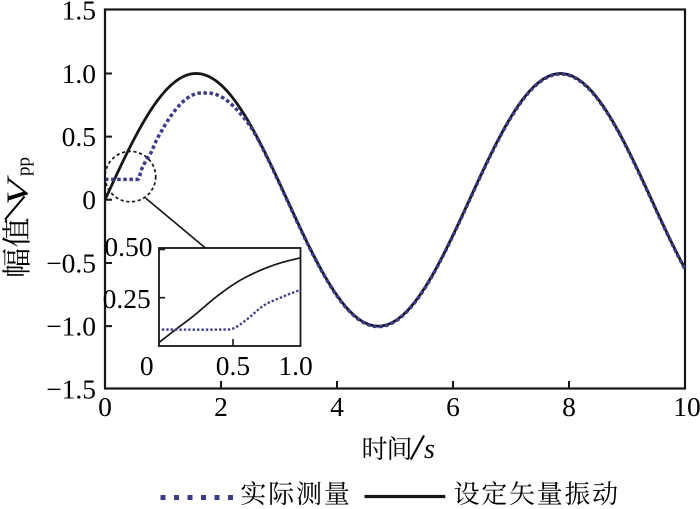 The width and height of the screenshot is (700, 509). I want to click on svg-text: −0.5, so click(71, 262).